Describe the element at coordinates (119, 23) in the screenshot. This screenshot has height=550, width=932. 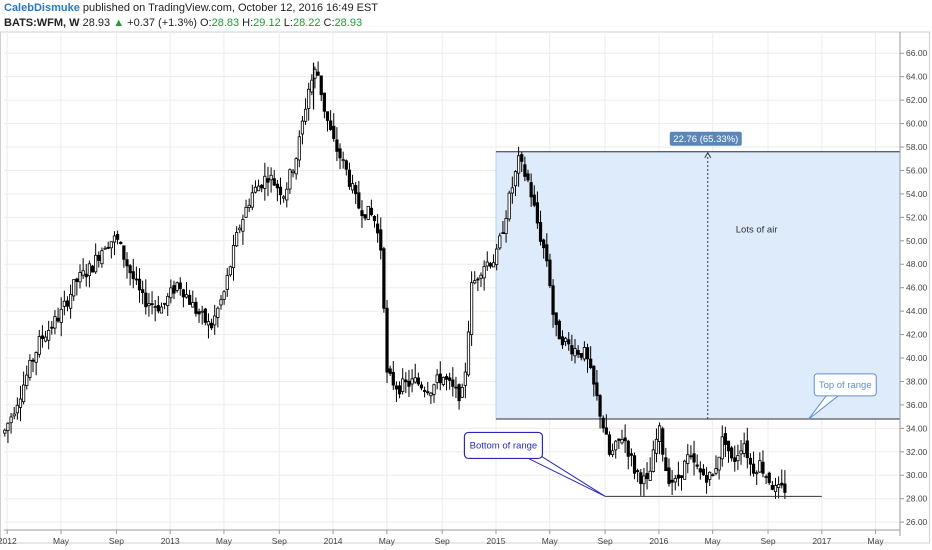
I see `up-arrow-icon: ▲` at that location.